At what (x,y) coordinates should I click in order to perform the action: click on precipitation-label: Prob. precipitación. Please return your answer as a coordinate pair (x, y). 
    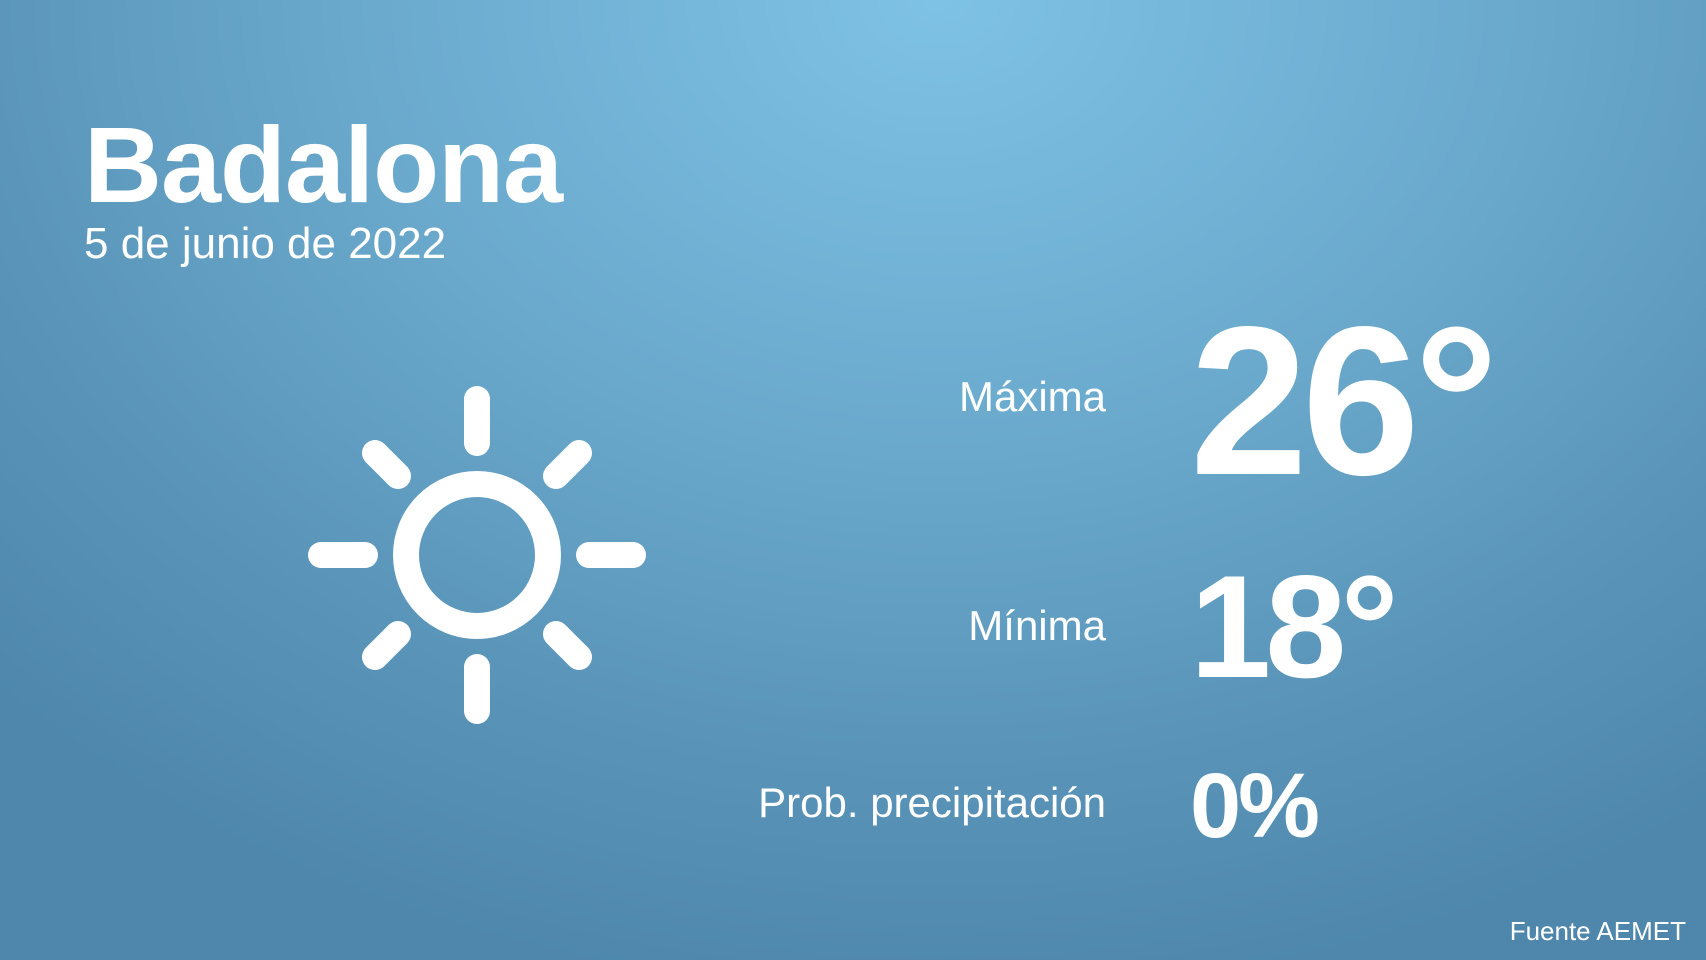
    Looking at the image, I should click on (932, 802).